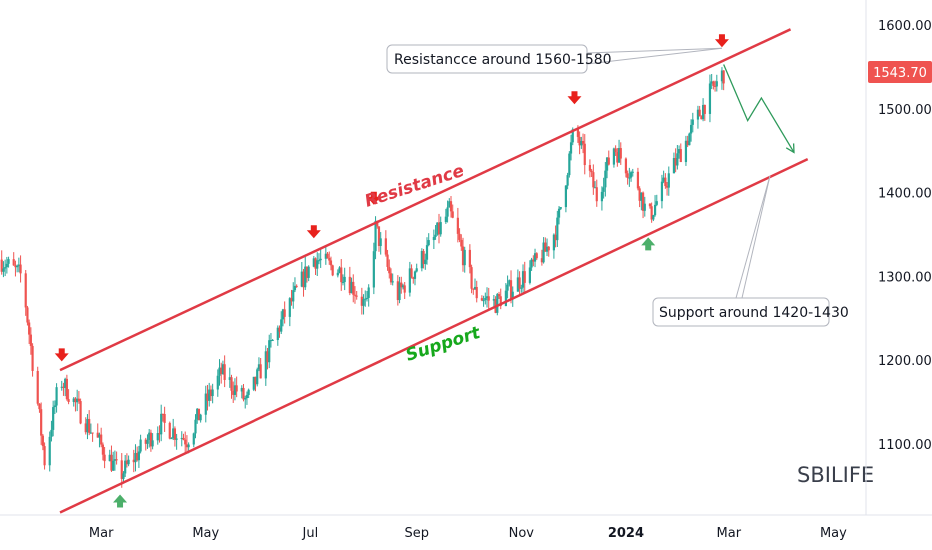 The width and height of the screenshot is (932, 550). Describe the element at coordinates (468, 533) in the screenshot. I see `time-axis: Mar May Jul Sep Nov 2024 Mar May` at that location.